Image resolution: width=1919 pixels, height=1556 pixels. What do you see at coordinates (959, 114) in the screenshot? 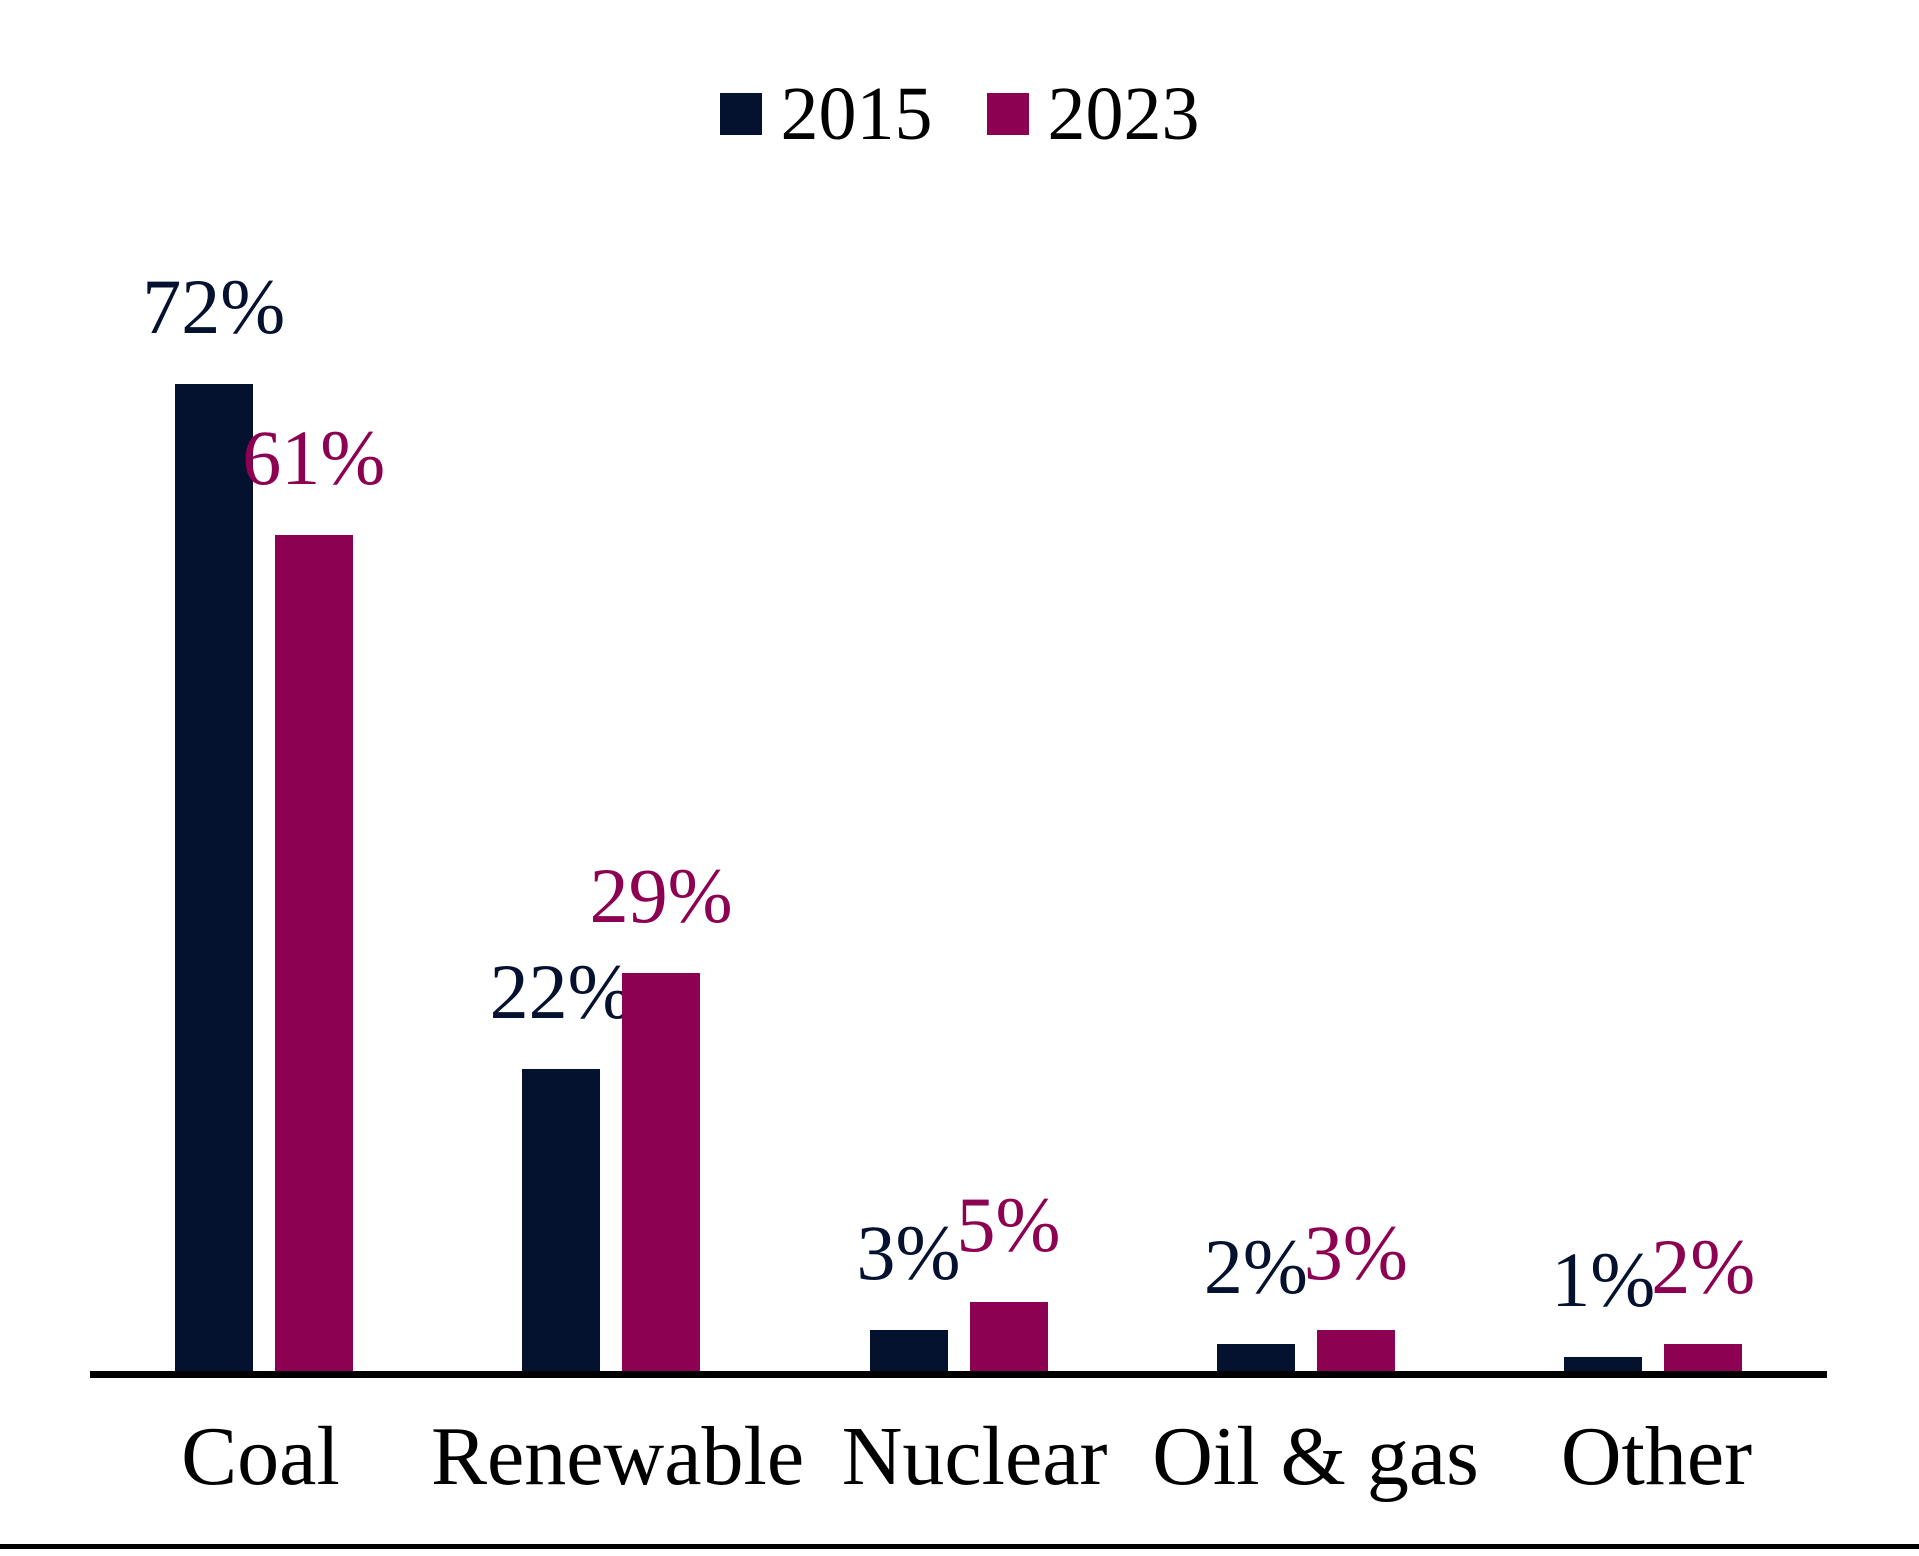
I see `chart-legend: 2015 2023` at bounding box center [959, 114].